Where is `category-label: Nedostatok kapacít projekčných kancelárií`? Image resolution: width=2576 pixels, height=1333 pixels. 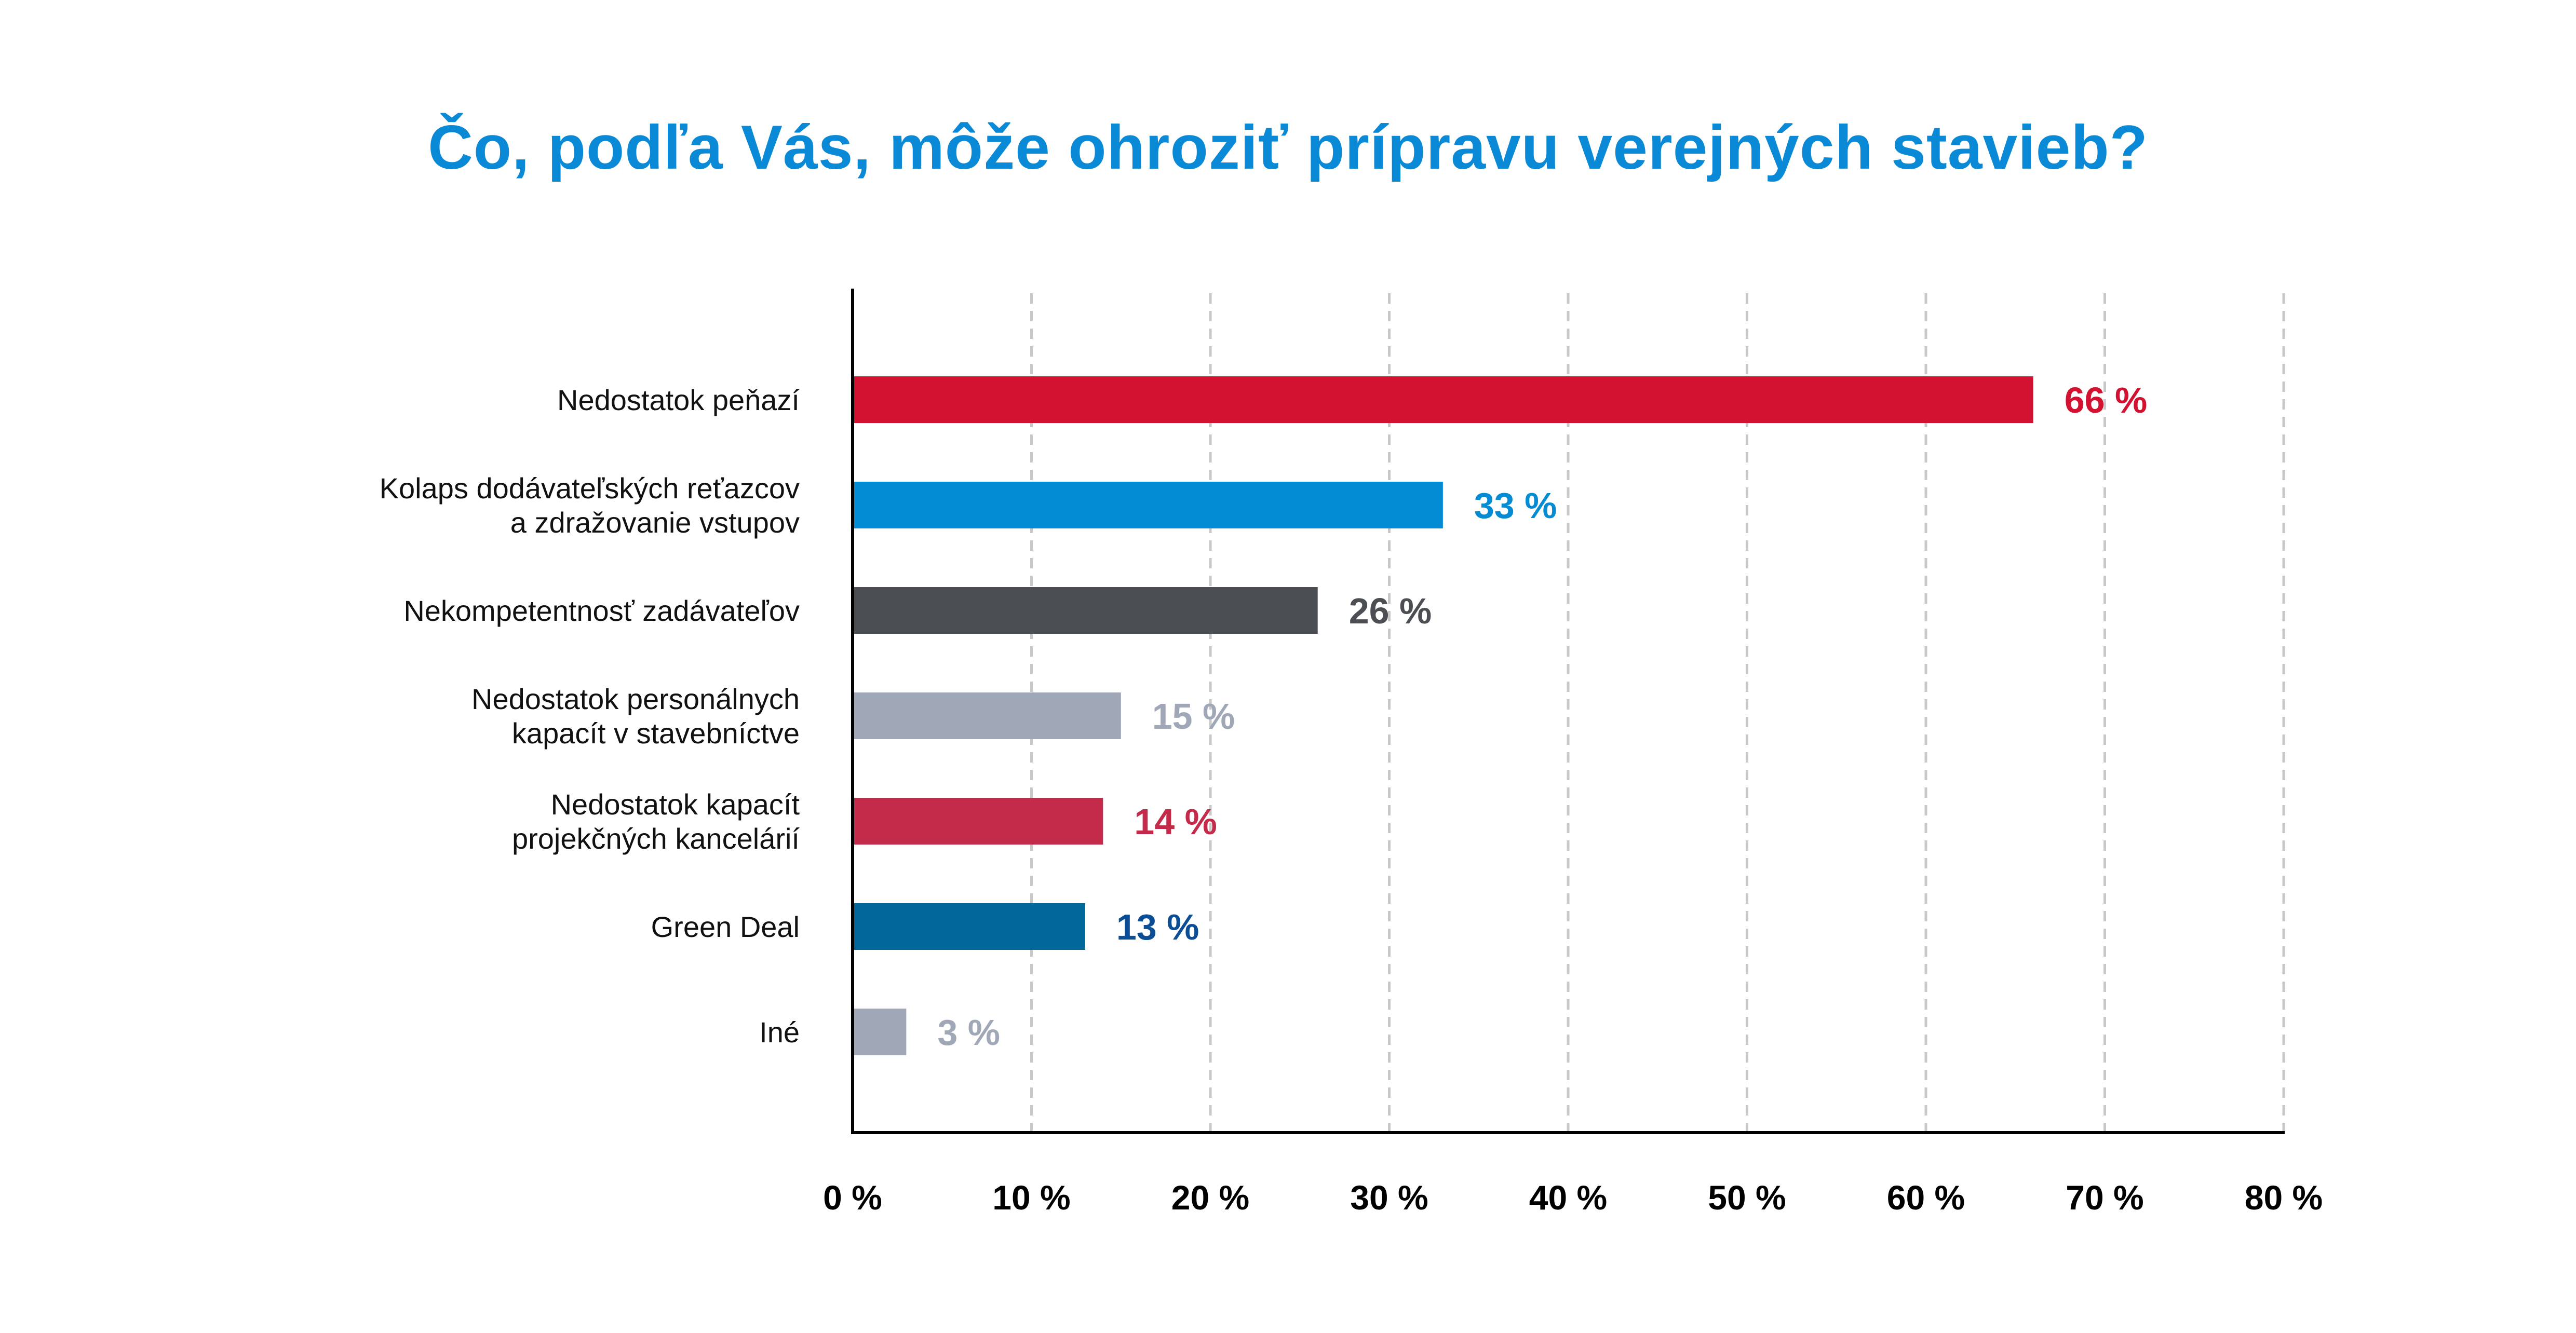
category-label: Nedostatok kapacít projekčných kancelárií is located at coordinates (656, 821).